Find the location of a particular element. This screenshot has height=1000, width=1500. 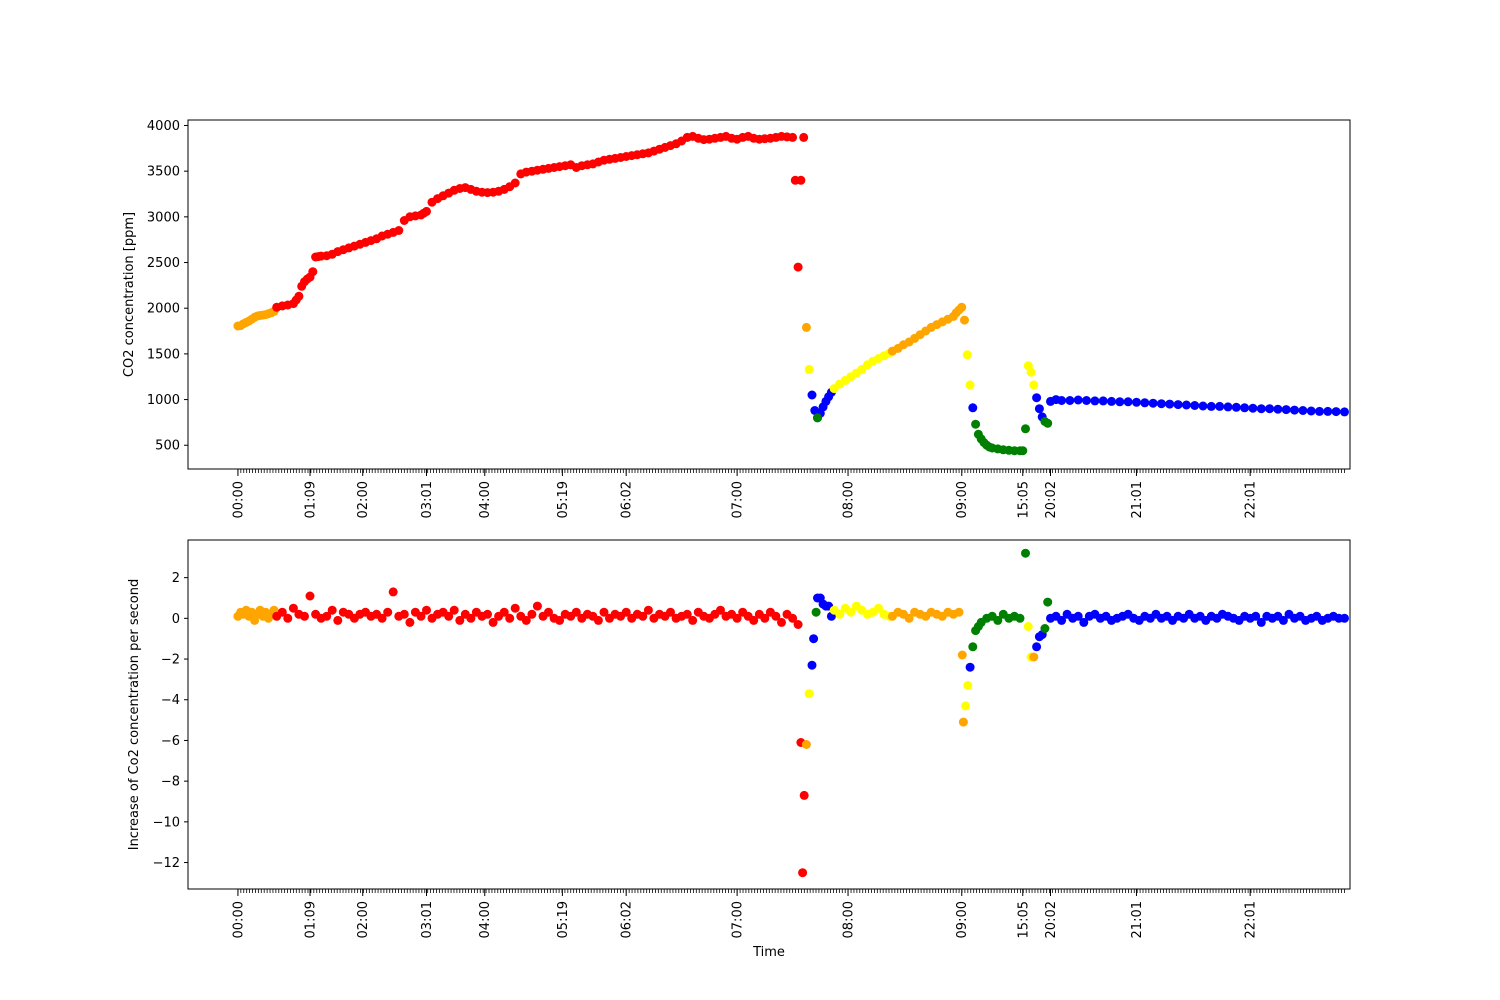

y-tick-label: −10 is located at coordinates (166, 822).